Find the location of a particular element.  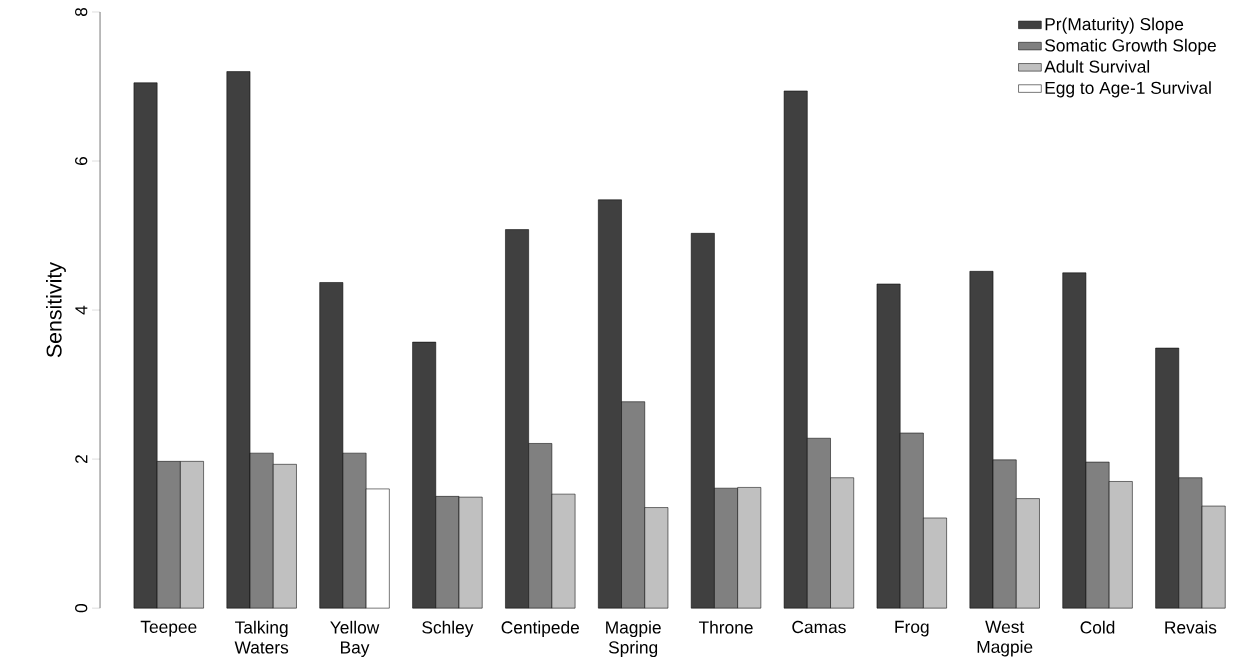

y-tick-label: 8 is located at coordinates (81, 12).